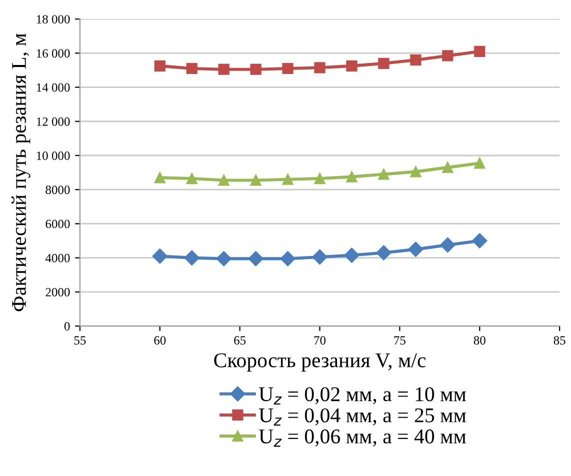 This screenshot has width=571, height=476. What do you see at coordinates (67, 326) in the screenshot?
I see `y-tick-label: 0` at bounding box center [67, 326].